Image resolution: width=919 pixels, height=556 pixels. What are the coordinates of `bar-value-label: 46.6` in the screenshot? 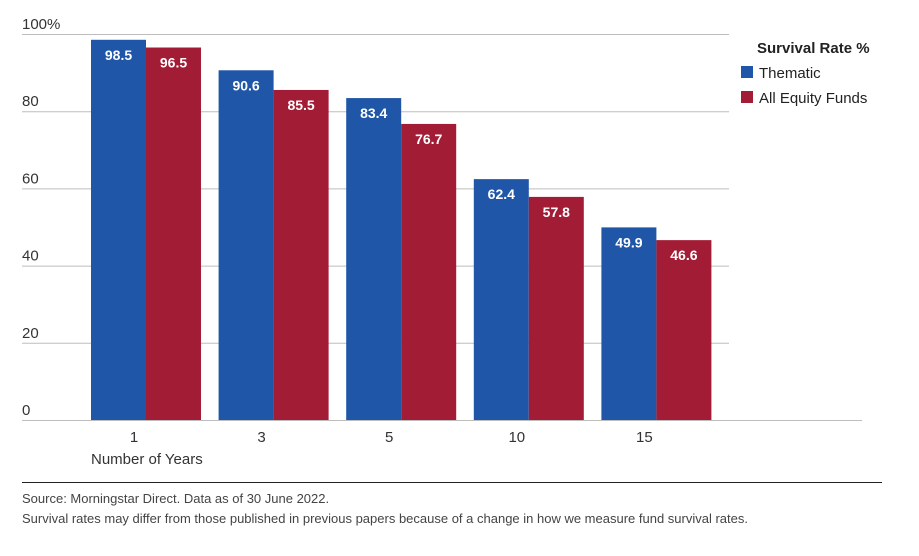 It's located at (683, 255).